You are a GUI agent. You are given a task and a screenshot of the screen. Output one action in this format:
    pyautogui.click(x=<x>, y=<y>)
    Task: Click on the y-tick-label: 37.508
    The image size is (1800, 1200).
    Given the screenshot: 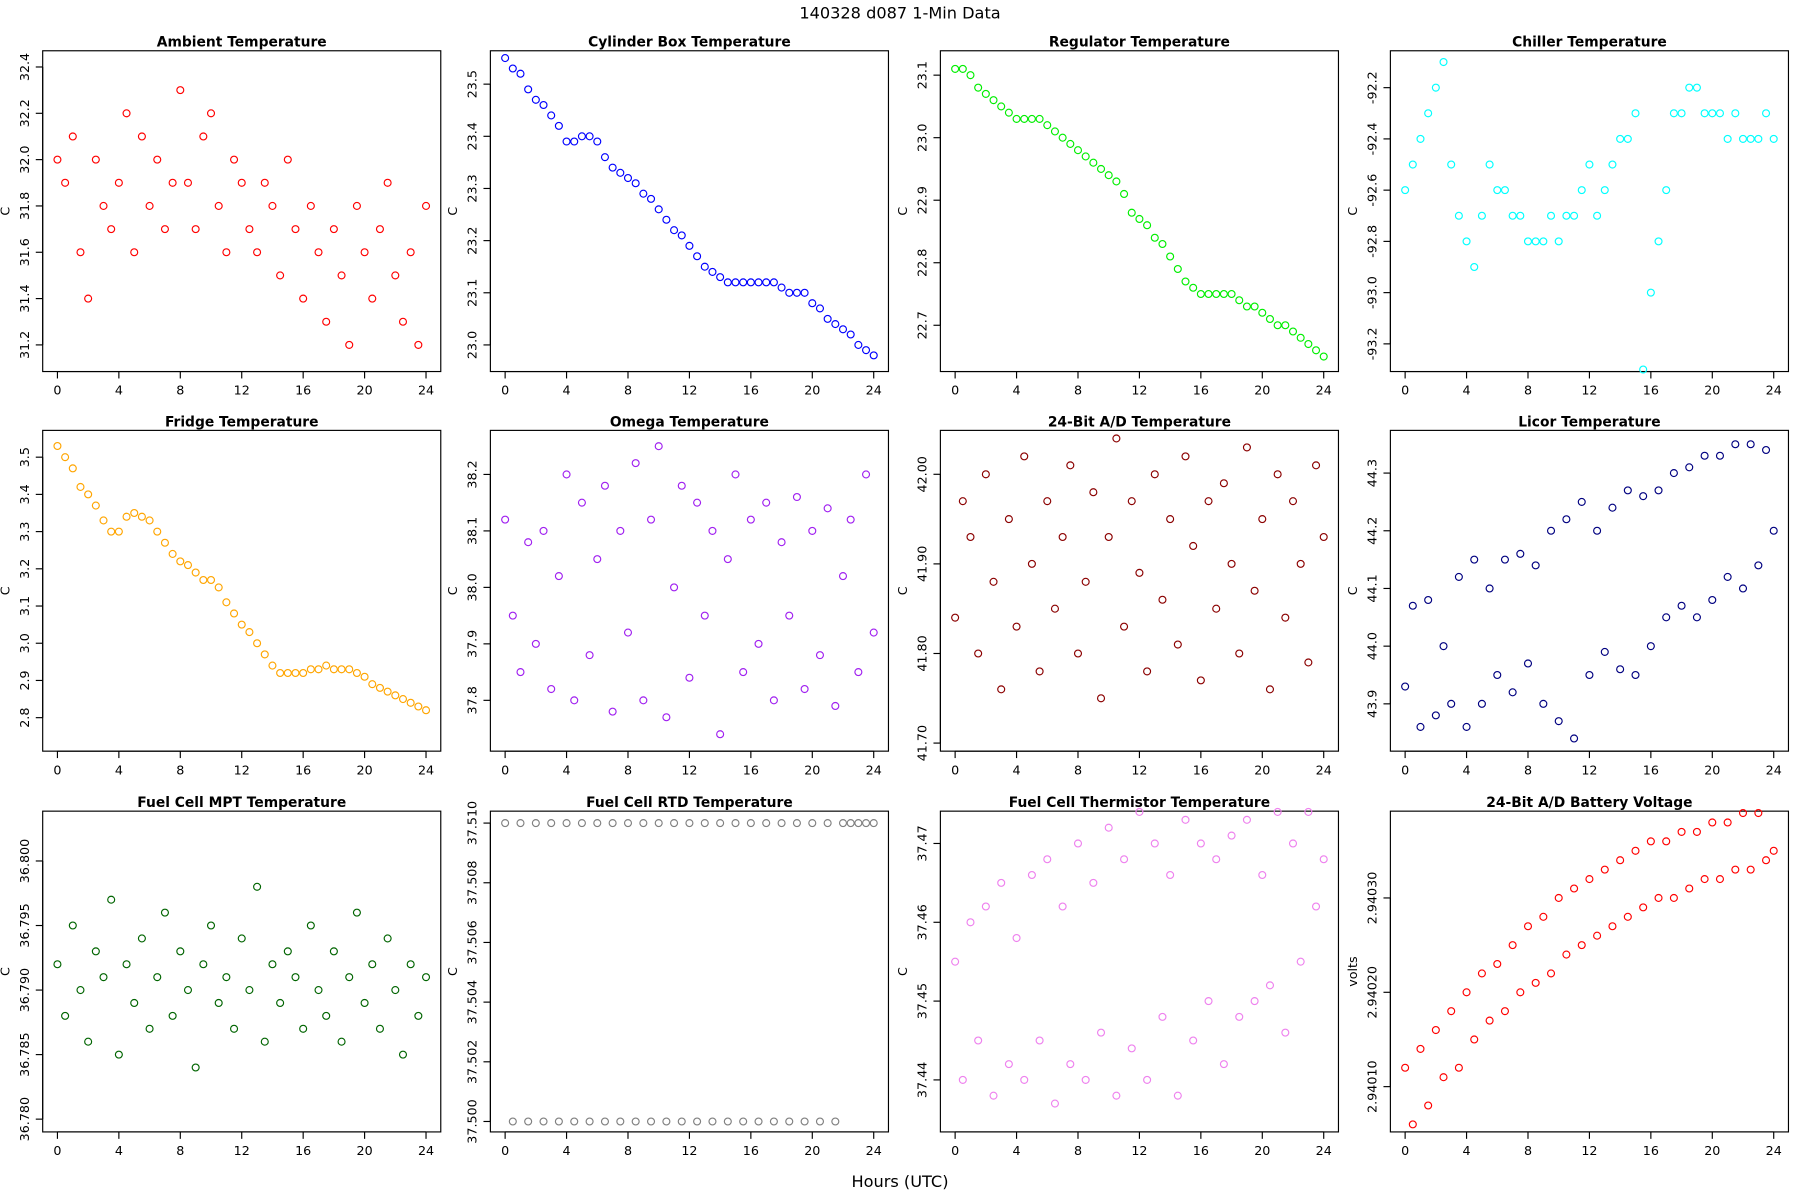 What is the action you would take?
    pyautogui.click(x=472, y=883)
    